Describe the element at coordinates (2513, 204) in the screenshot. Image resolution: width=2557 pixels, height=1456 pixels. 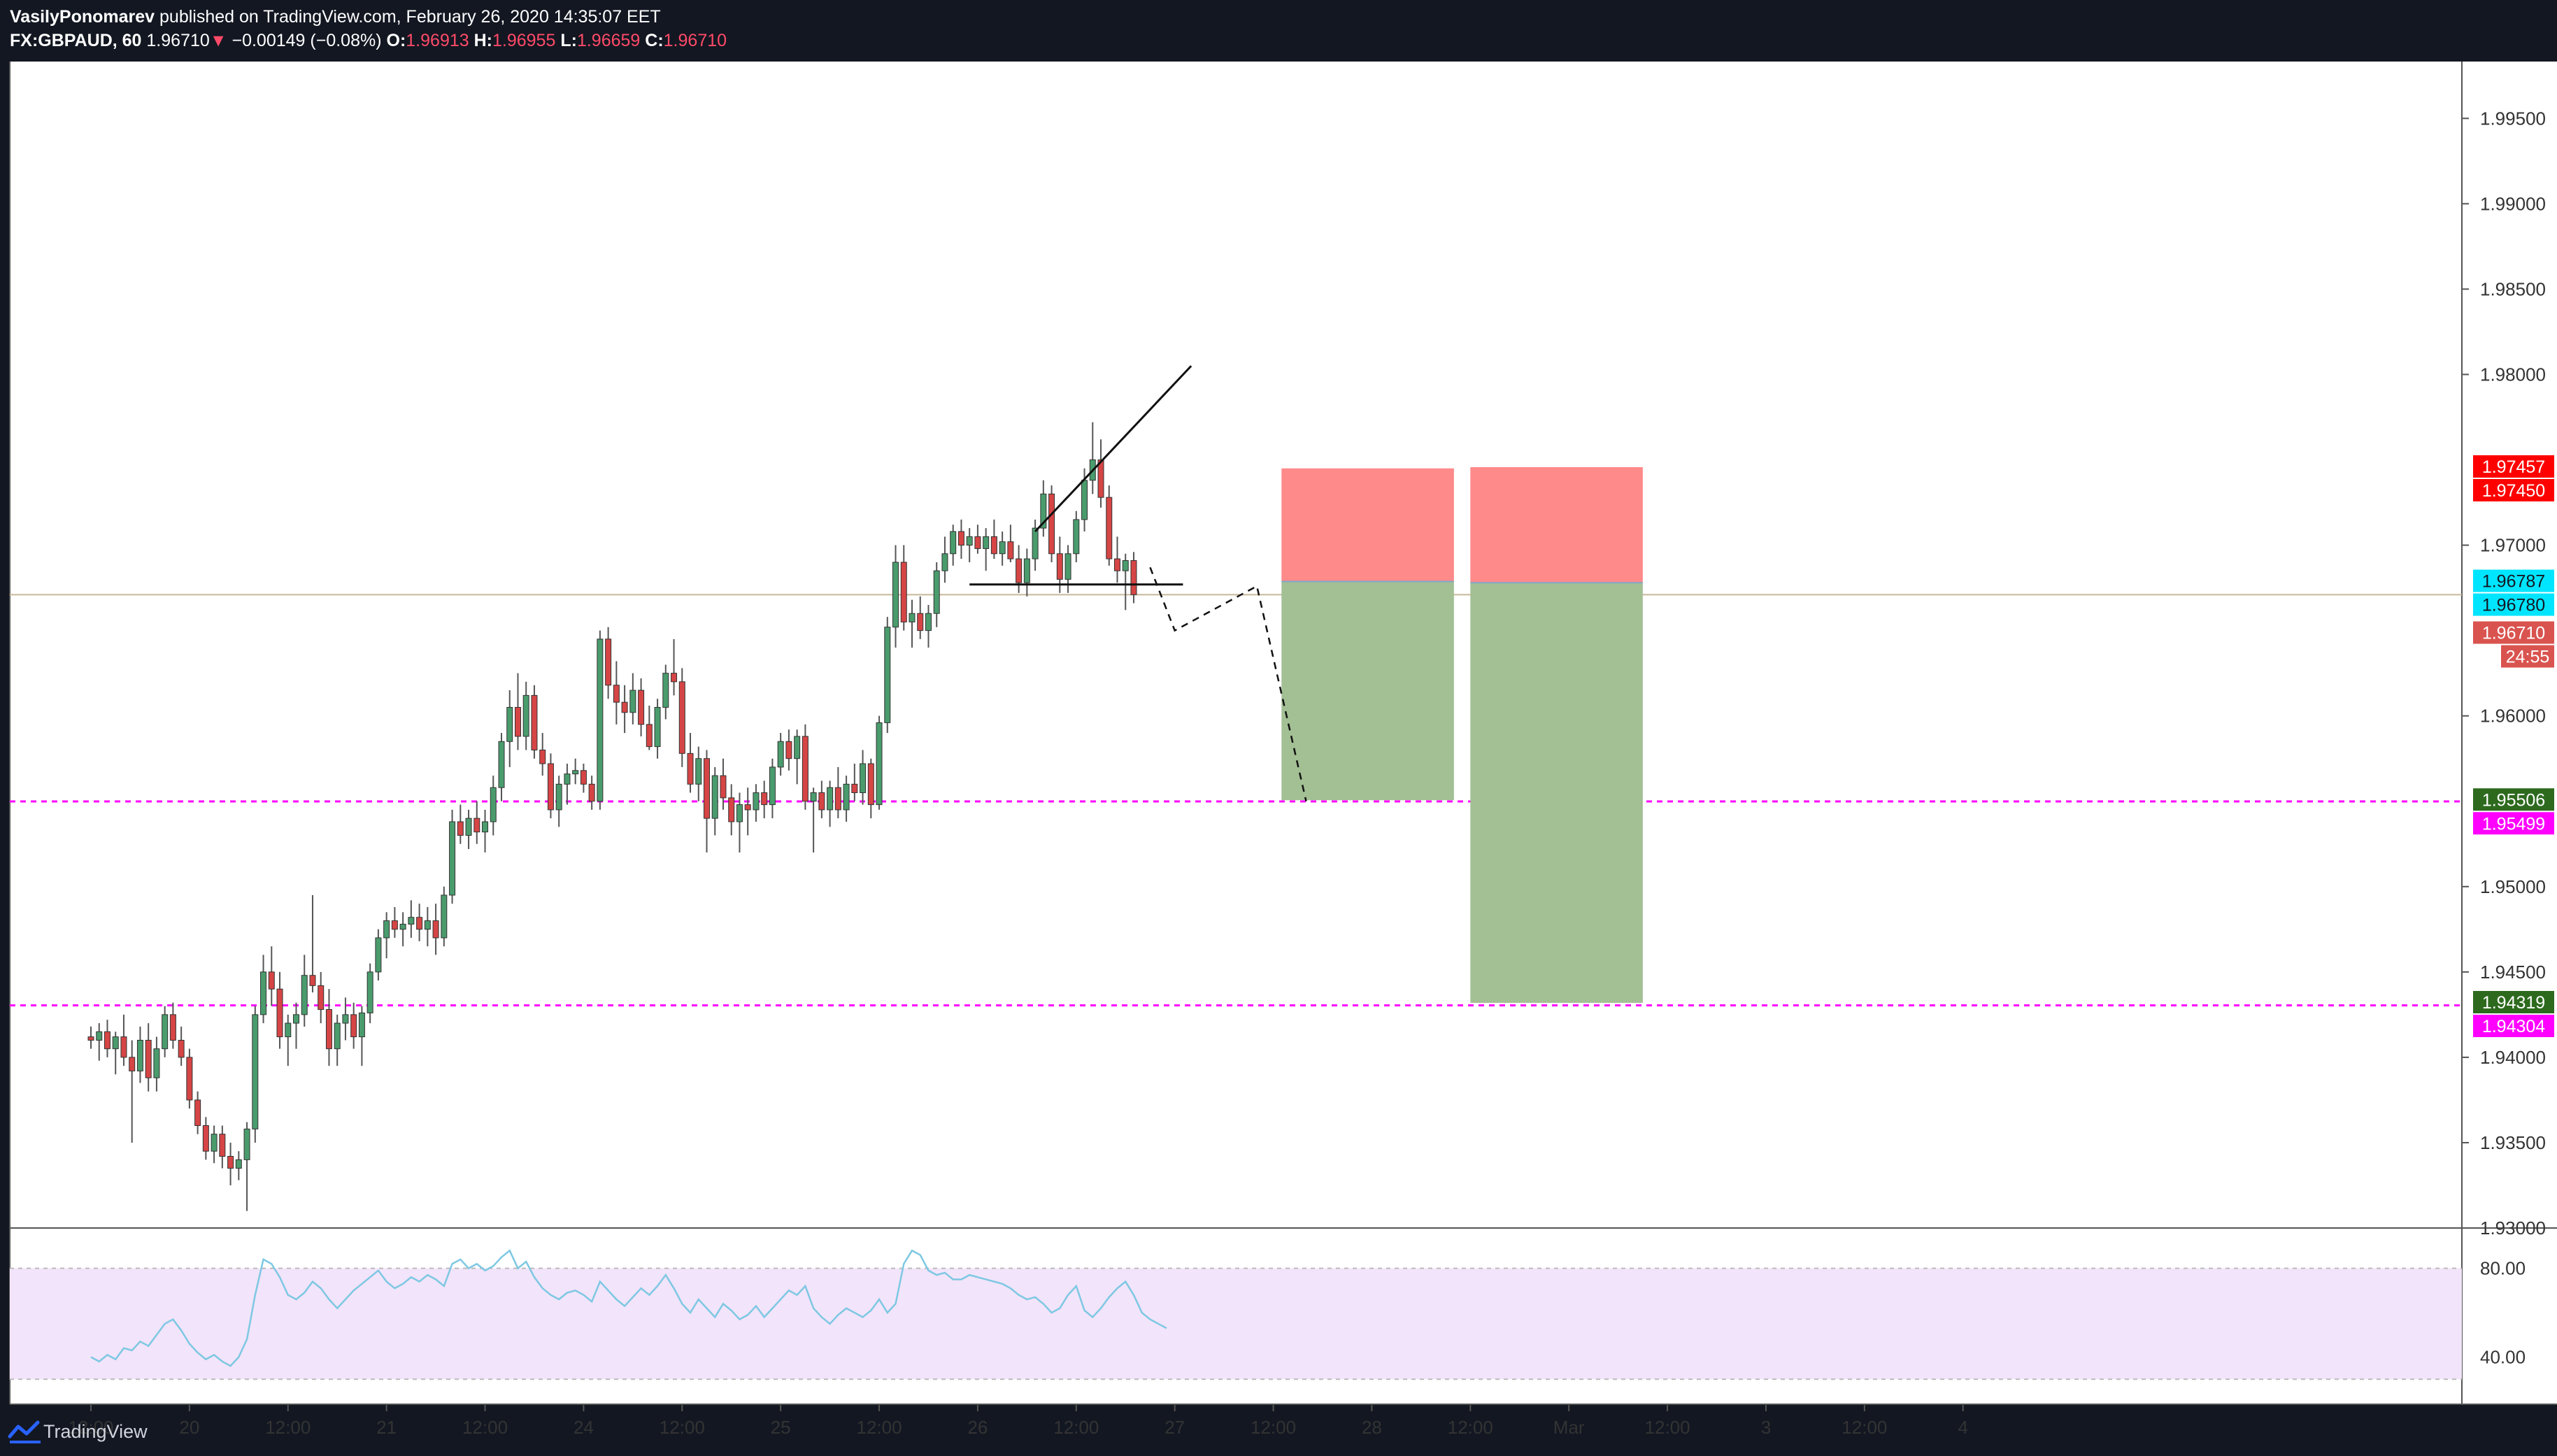
I see `price-tick-label: 1.99000` at that location.